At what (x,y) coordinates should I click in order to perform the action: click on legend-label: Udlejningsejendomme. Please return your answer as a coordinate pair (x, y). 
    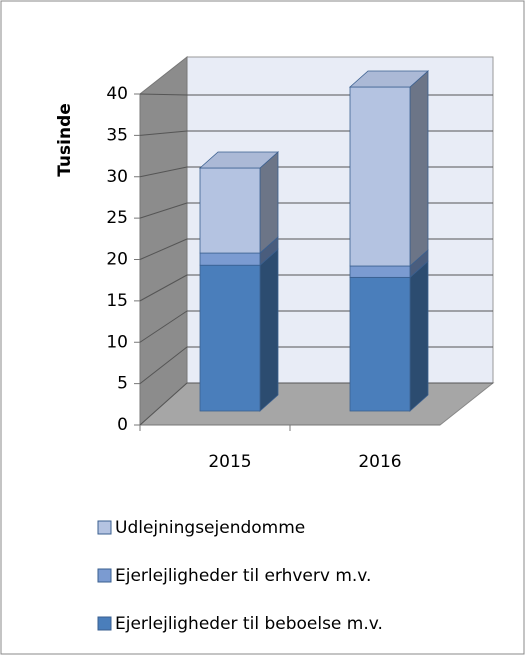
    Looking at the image, I should click on (210, 528).